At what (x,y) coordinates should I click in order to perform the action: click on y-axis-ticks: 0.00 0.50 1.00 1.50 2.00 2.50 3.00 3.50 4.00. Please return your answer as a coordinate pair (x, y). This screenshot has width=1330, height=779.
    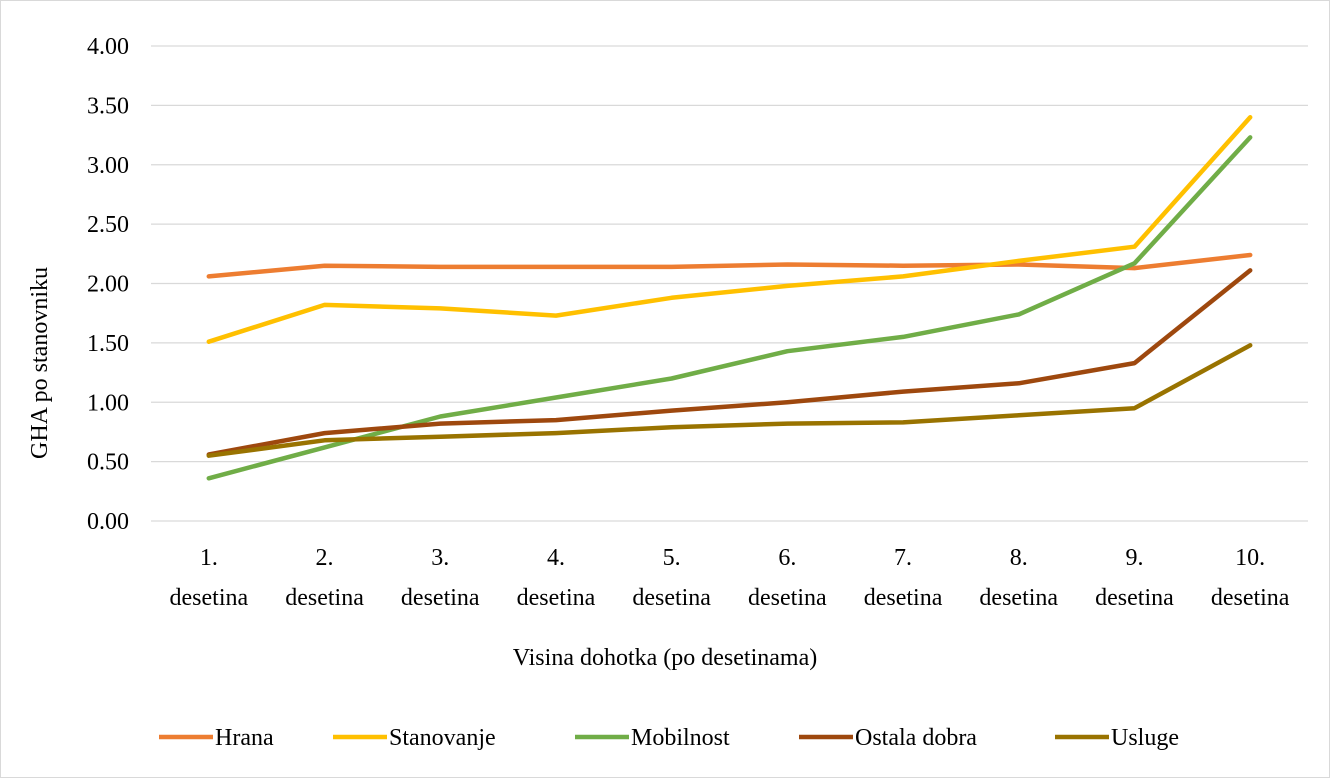
    Looking at the image, I should click on (108, 284).